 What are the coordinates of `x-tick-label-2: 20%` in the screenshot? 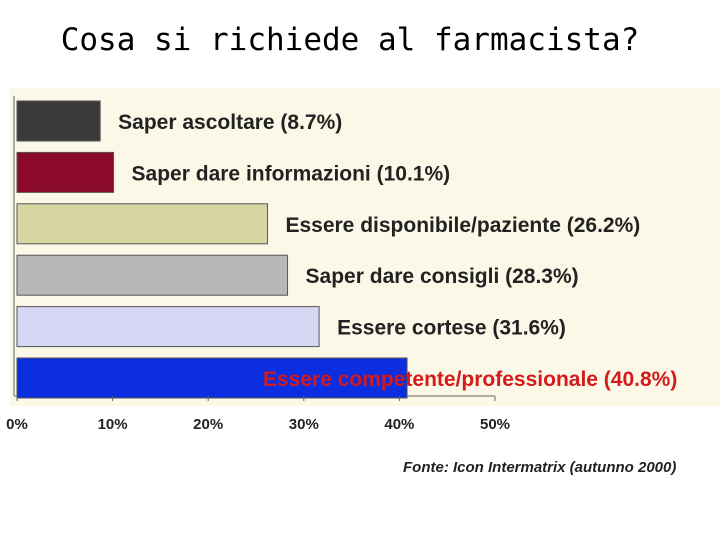 It's located at (208, 424).